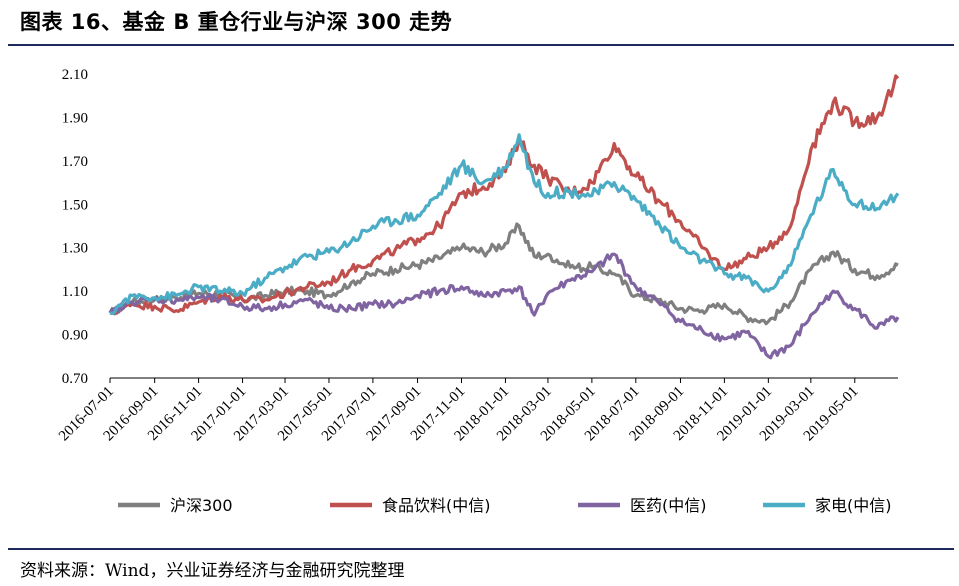 The width and height of the screenshot is (959, 586). I want to click on top-rule, so click(481, 45).